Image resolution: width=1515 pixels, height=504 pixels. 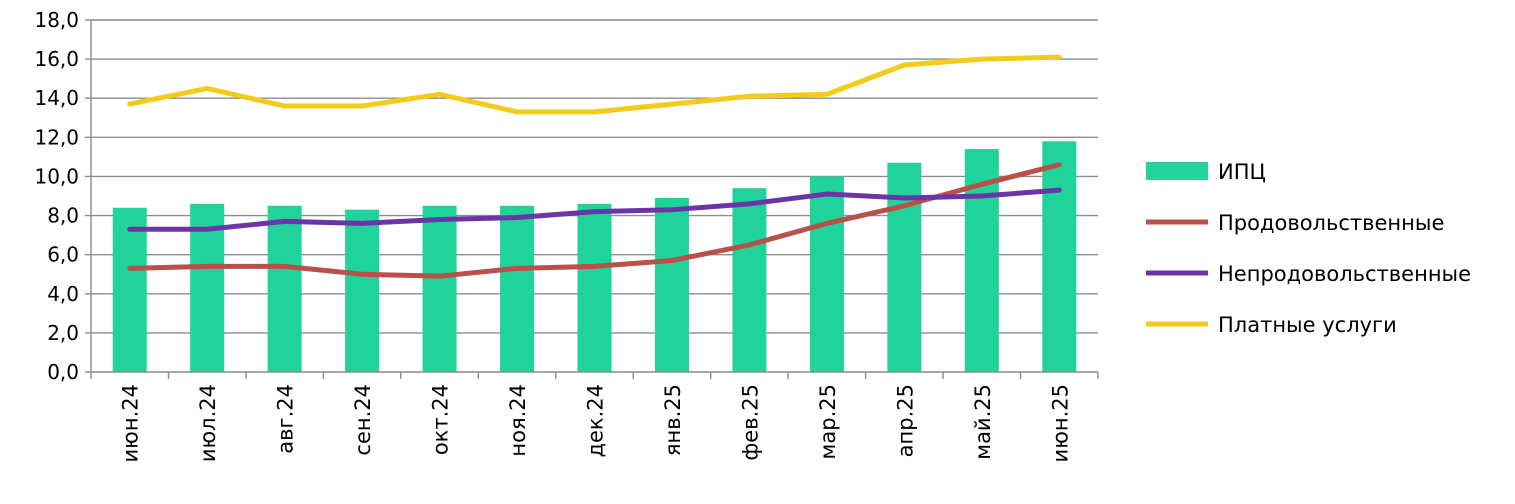 I want to click on x-tick-label: дек.24, so click(x=596, y=421).